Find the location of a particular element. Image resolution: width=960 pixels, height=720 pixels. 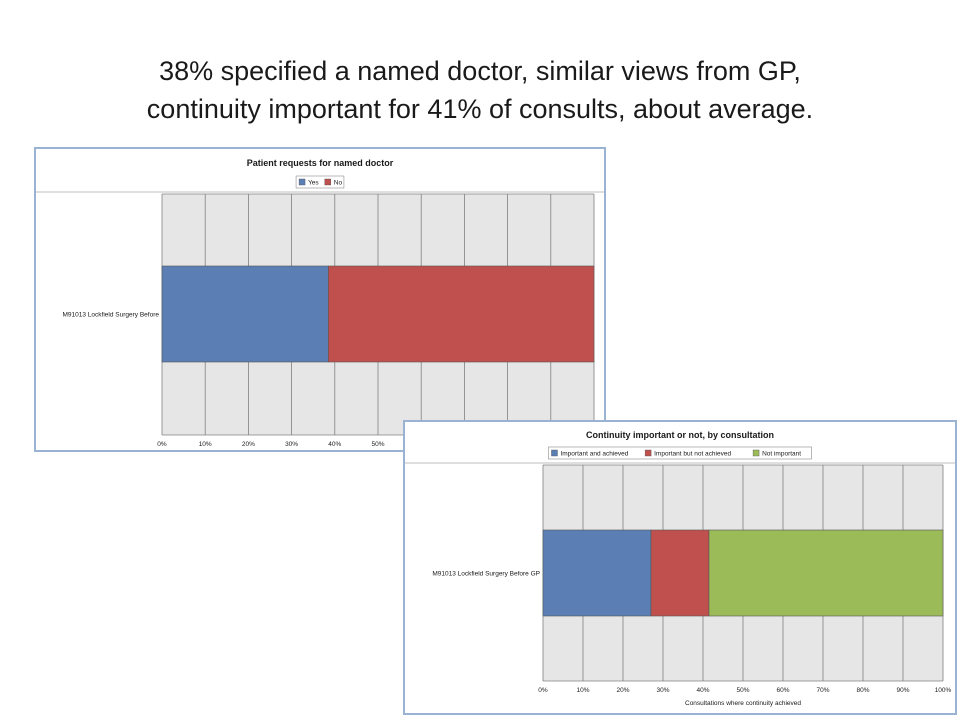

bar-segment-important-and-achieved is located at coordinates (597, 573).